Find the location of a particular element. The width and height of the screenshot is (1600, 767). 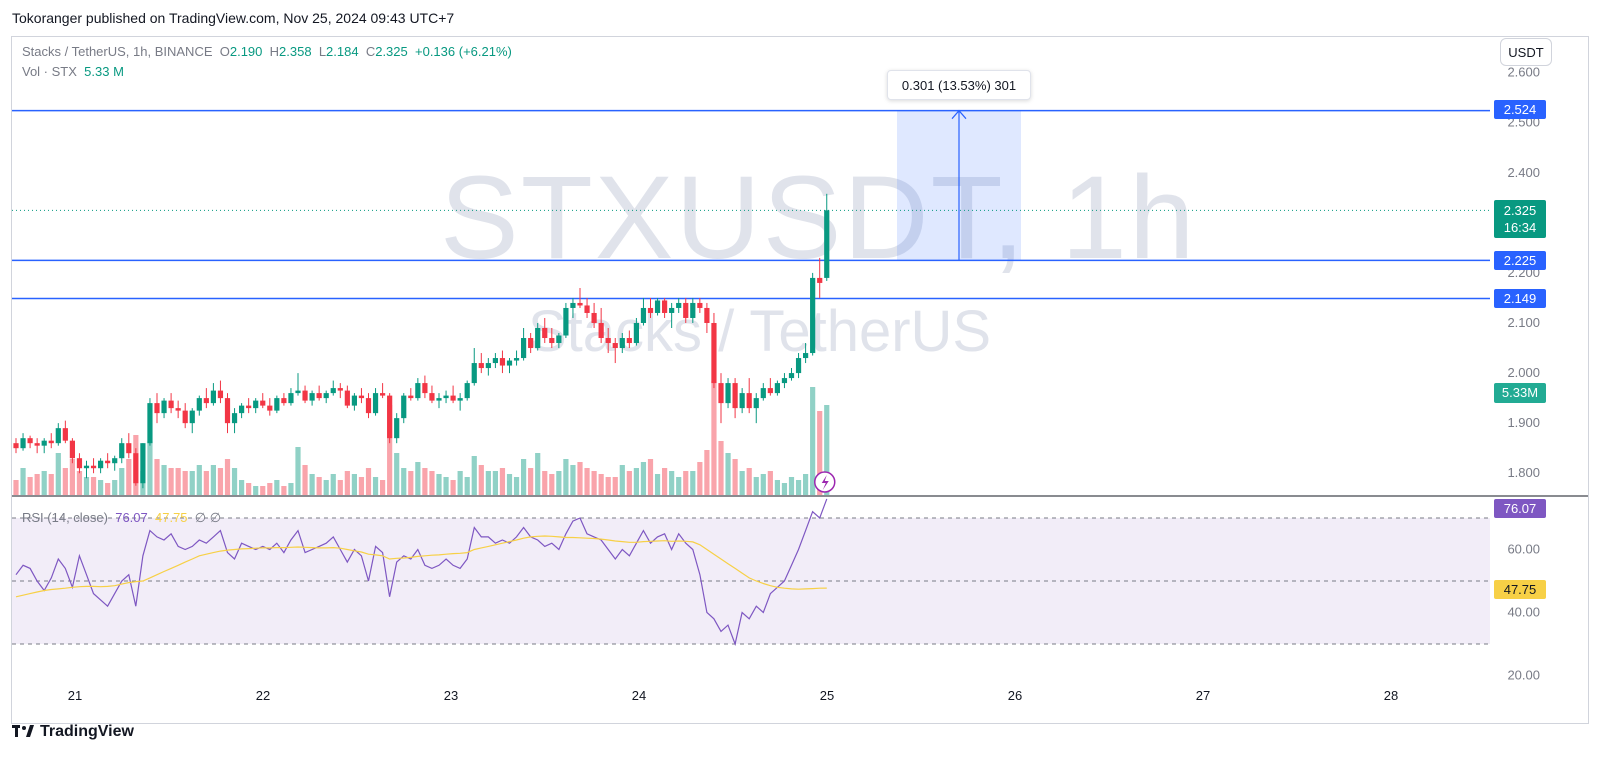

level1-price-tag: 2.225 is located at coordinates (1520, 260).